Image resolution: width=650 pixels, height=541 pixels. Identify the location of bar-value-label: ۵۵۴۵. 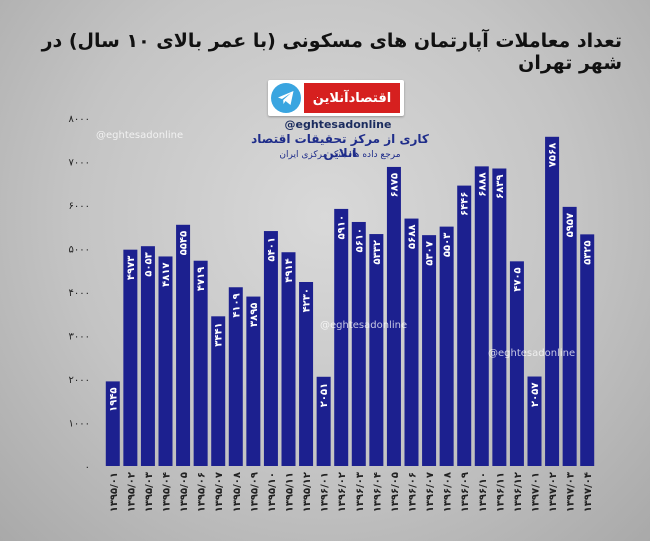
(184, 243).